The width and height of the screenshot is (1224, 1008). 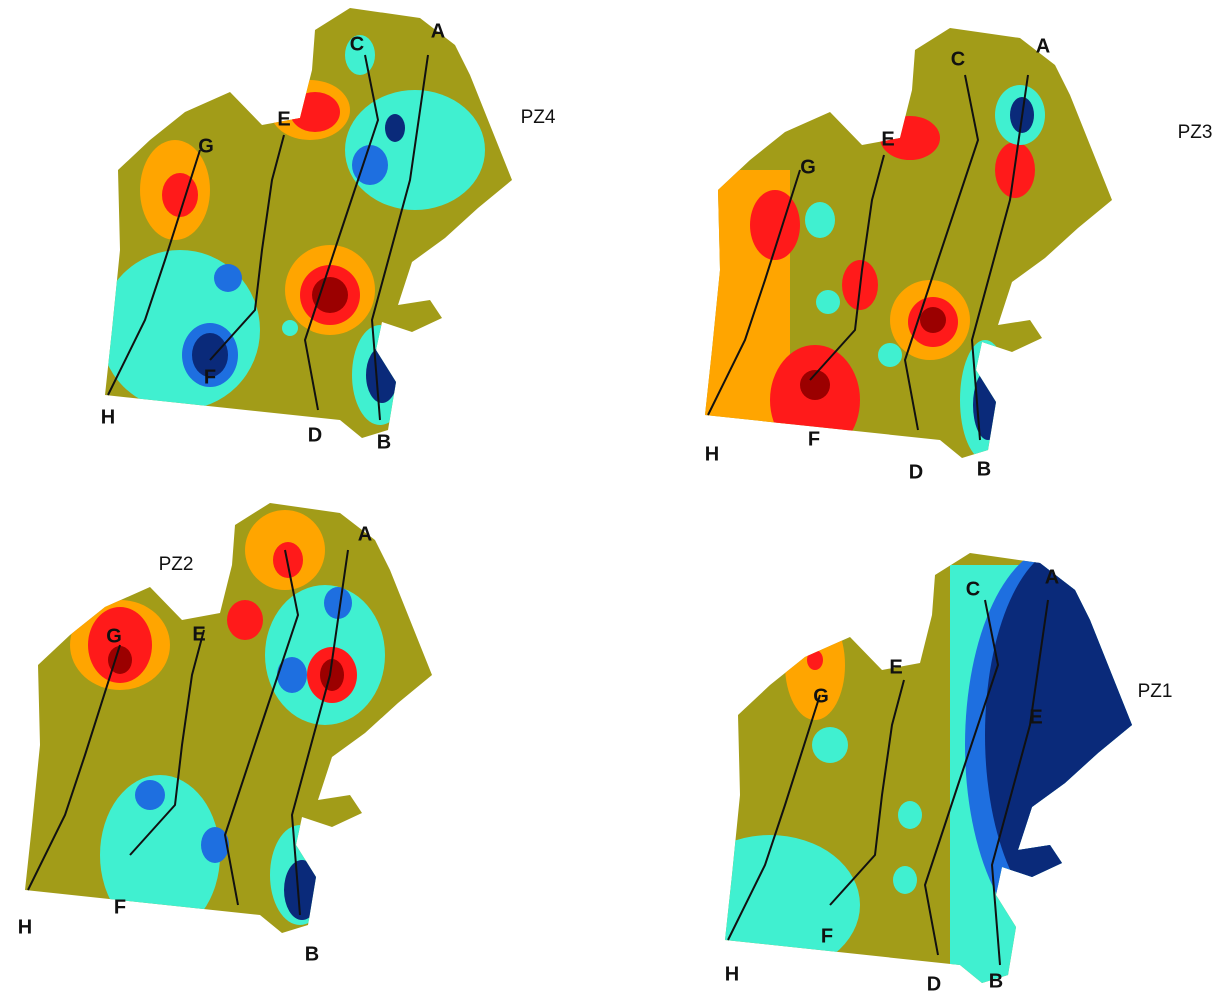 What do you see at coordinates (176, 564) in the screenshot?
I see `panel-title: PZ2` at bounding box center [176, 564].